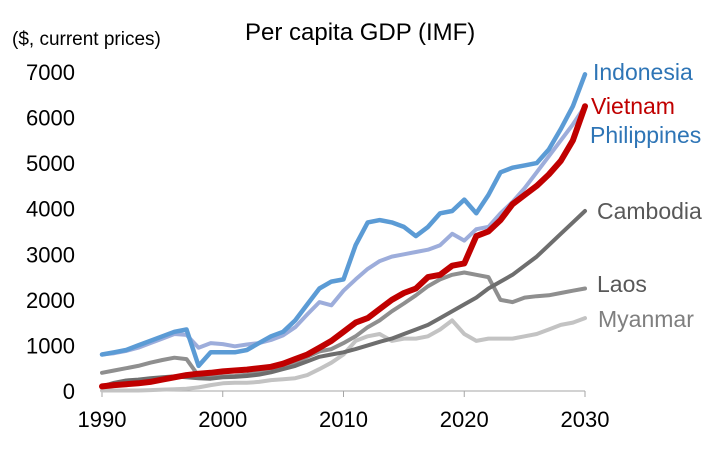 Image resolution: width=728 pixels, height=451 pixels. Describe the element at coordinates (50, 163) in the screenshot. I see `y-tick-label: 5000` at that location.